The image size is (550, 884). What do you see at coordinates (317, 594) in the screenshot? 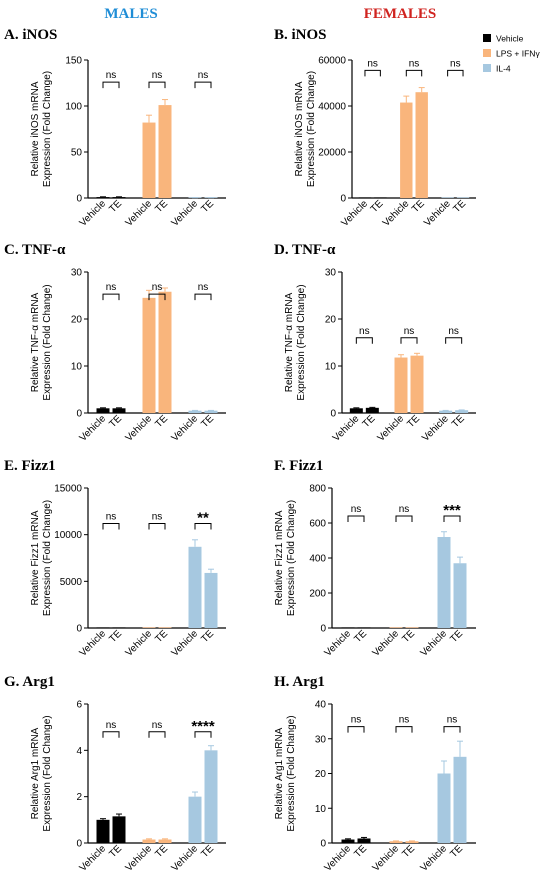
I see `y-tick-label: 200` at bounding box center [317, 594].